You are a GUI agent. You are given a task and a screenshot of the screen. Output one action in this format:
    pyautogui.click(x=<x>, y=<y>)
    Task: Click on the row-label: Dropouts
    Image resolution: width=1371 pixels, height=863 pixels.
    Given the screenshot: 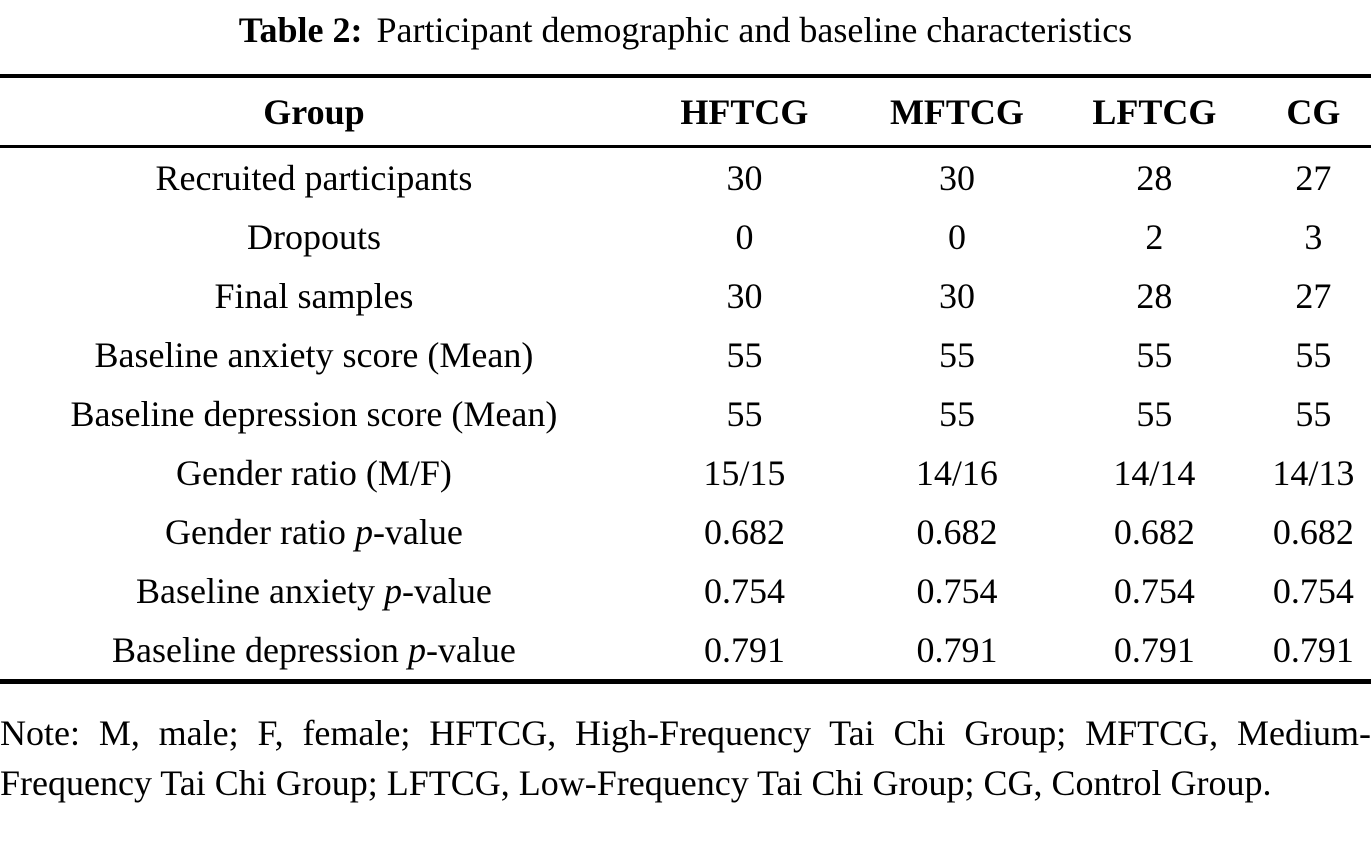 What is the action you would take?
    pyautogui.click(x=314, y=236)
    